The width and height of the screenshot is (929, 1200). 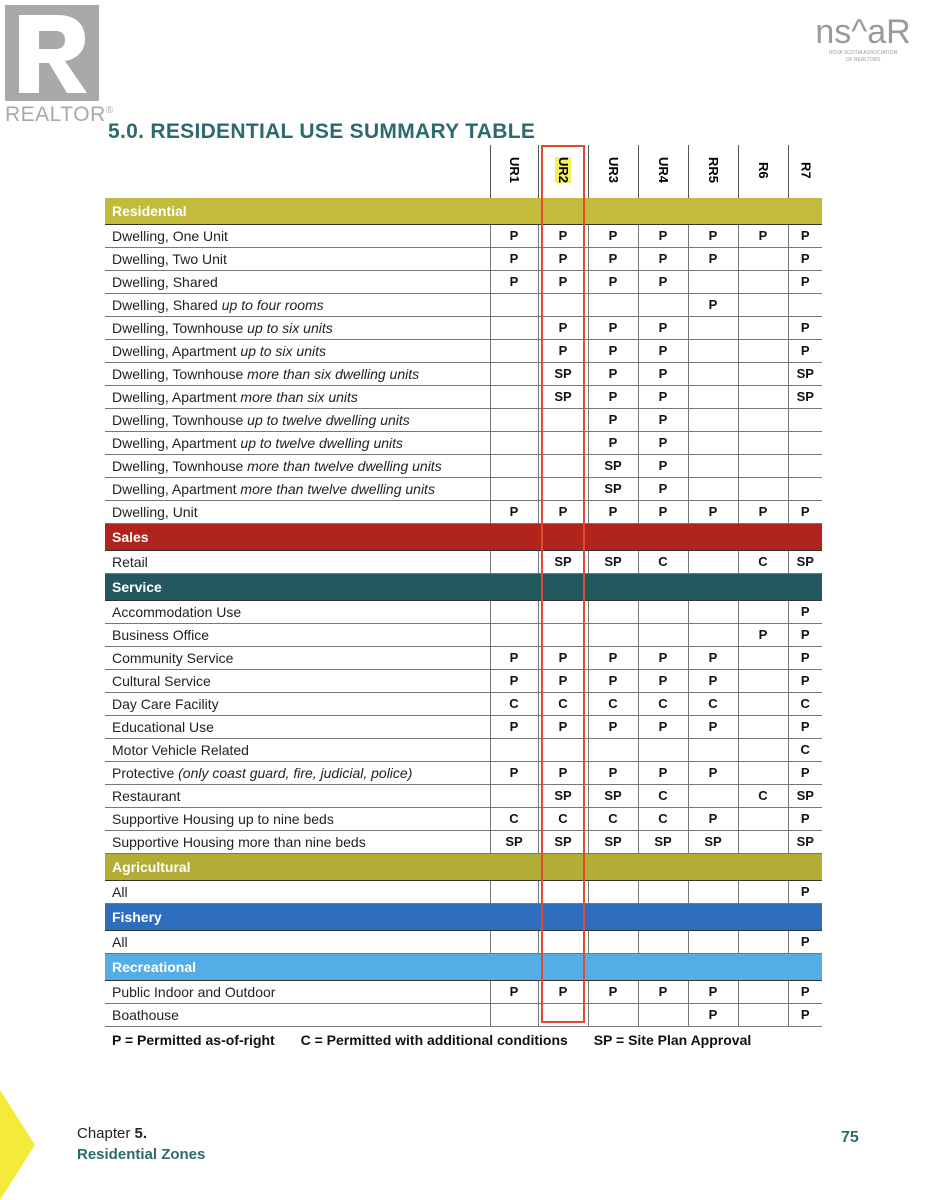 I want to click on use-qualifier: more than twelve dwelling units, so click(x=344, y=466).